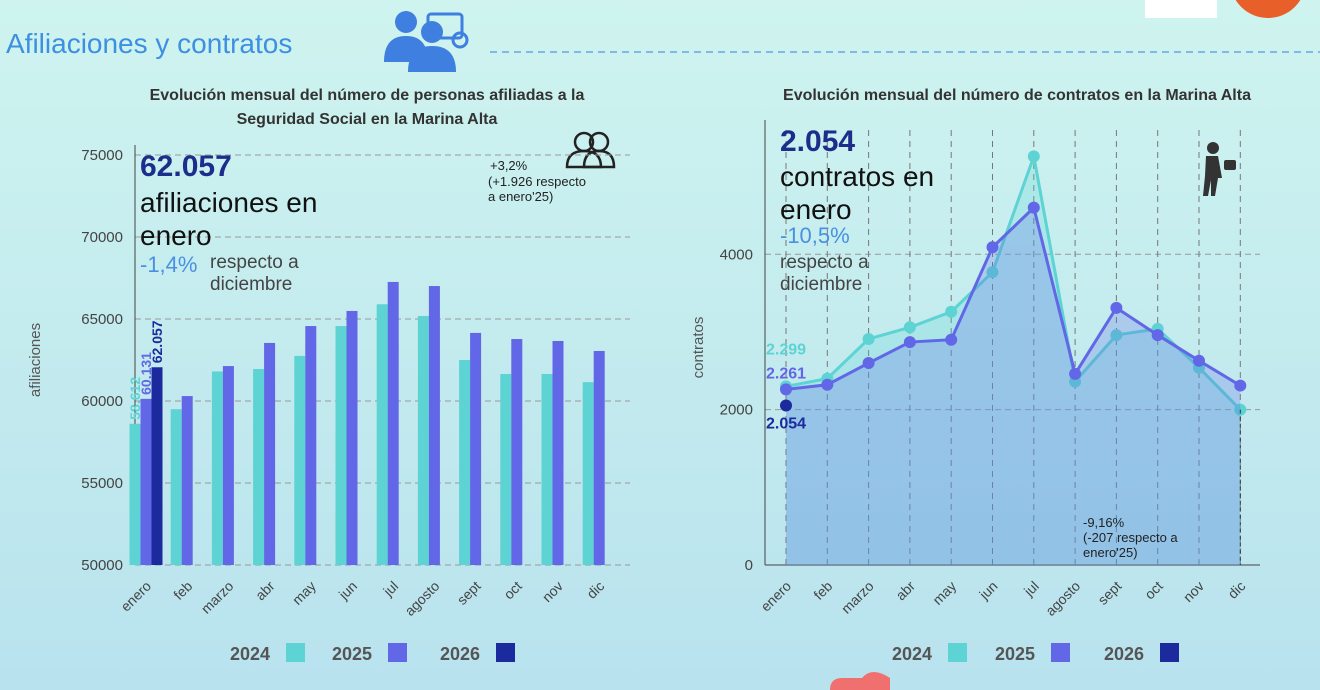  I want to click on value-label: 2.299, so click(786, 349).